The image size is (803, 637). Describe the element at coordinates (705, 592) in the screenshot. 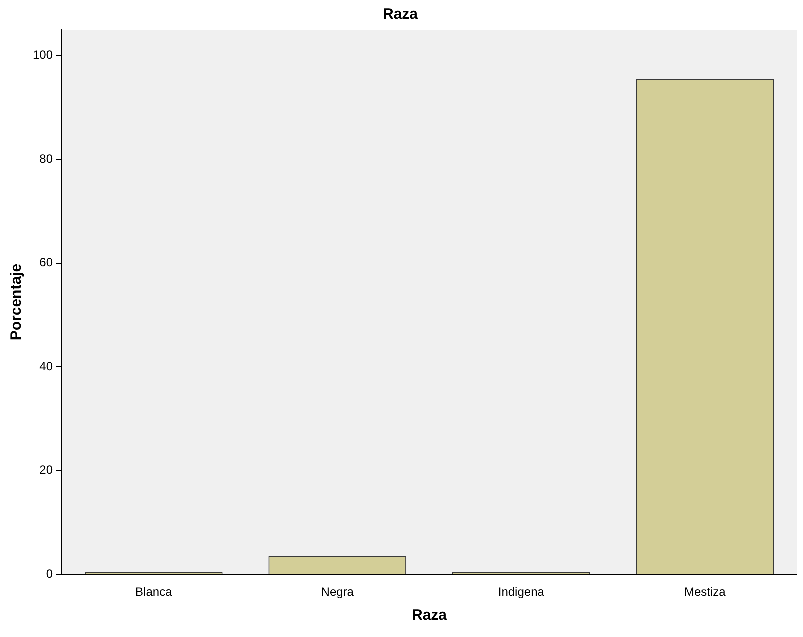

I see `x-tick-label: Mestiza` at that location.